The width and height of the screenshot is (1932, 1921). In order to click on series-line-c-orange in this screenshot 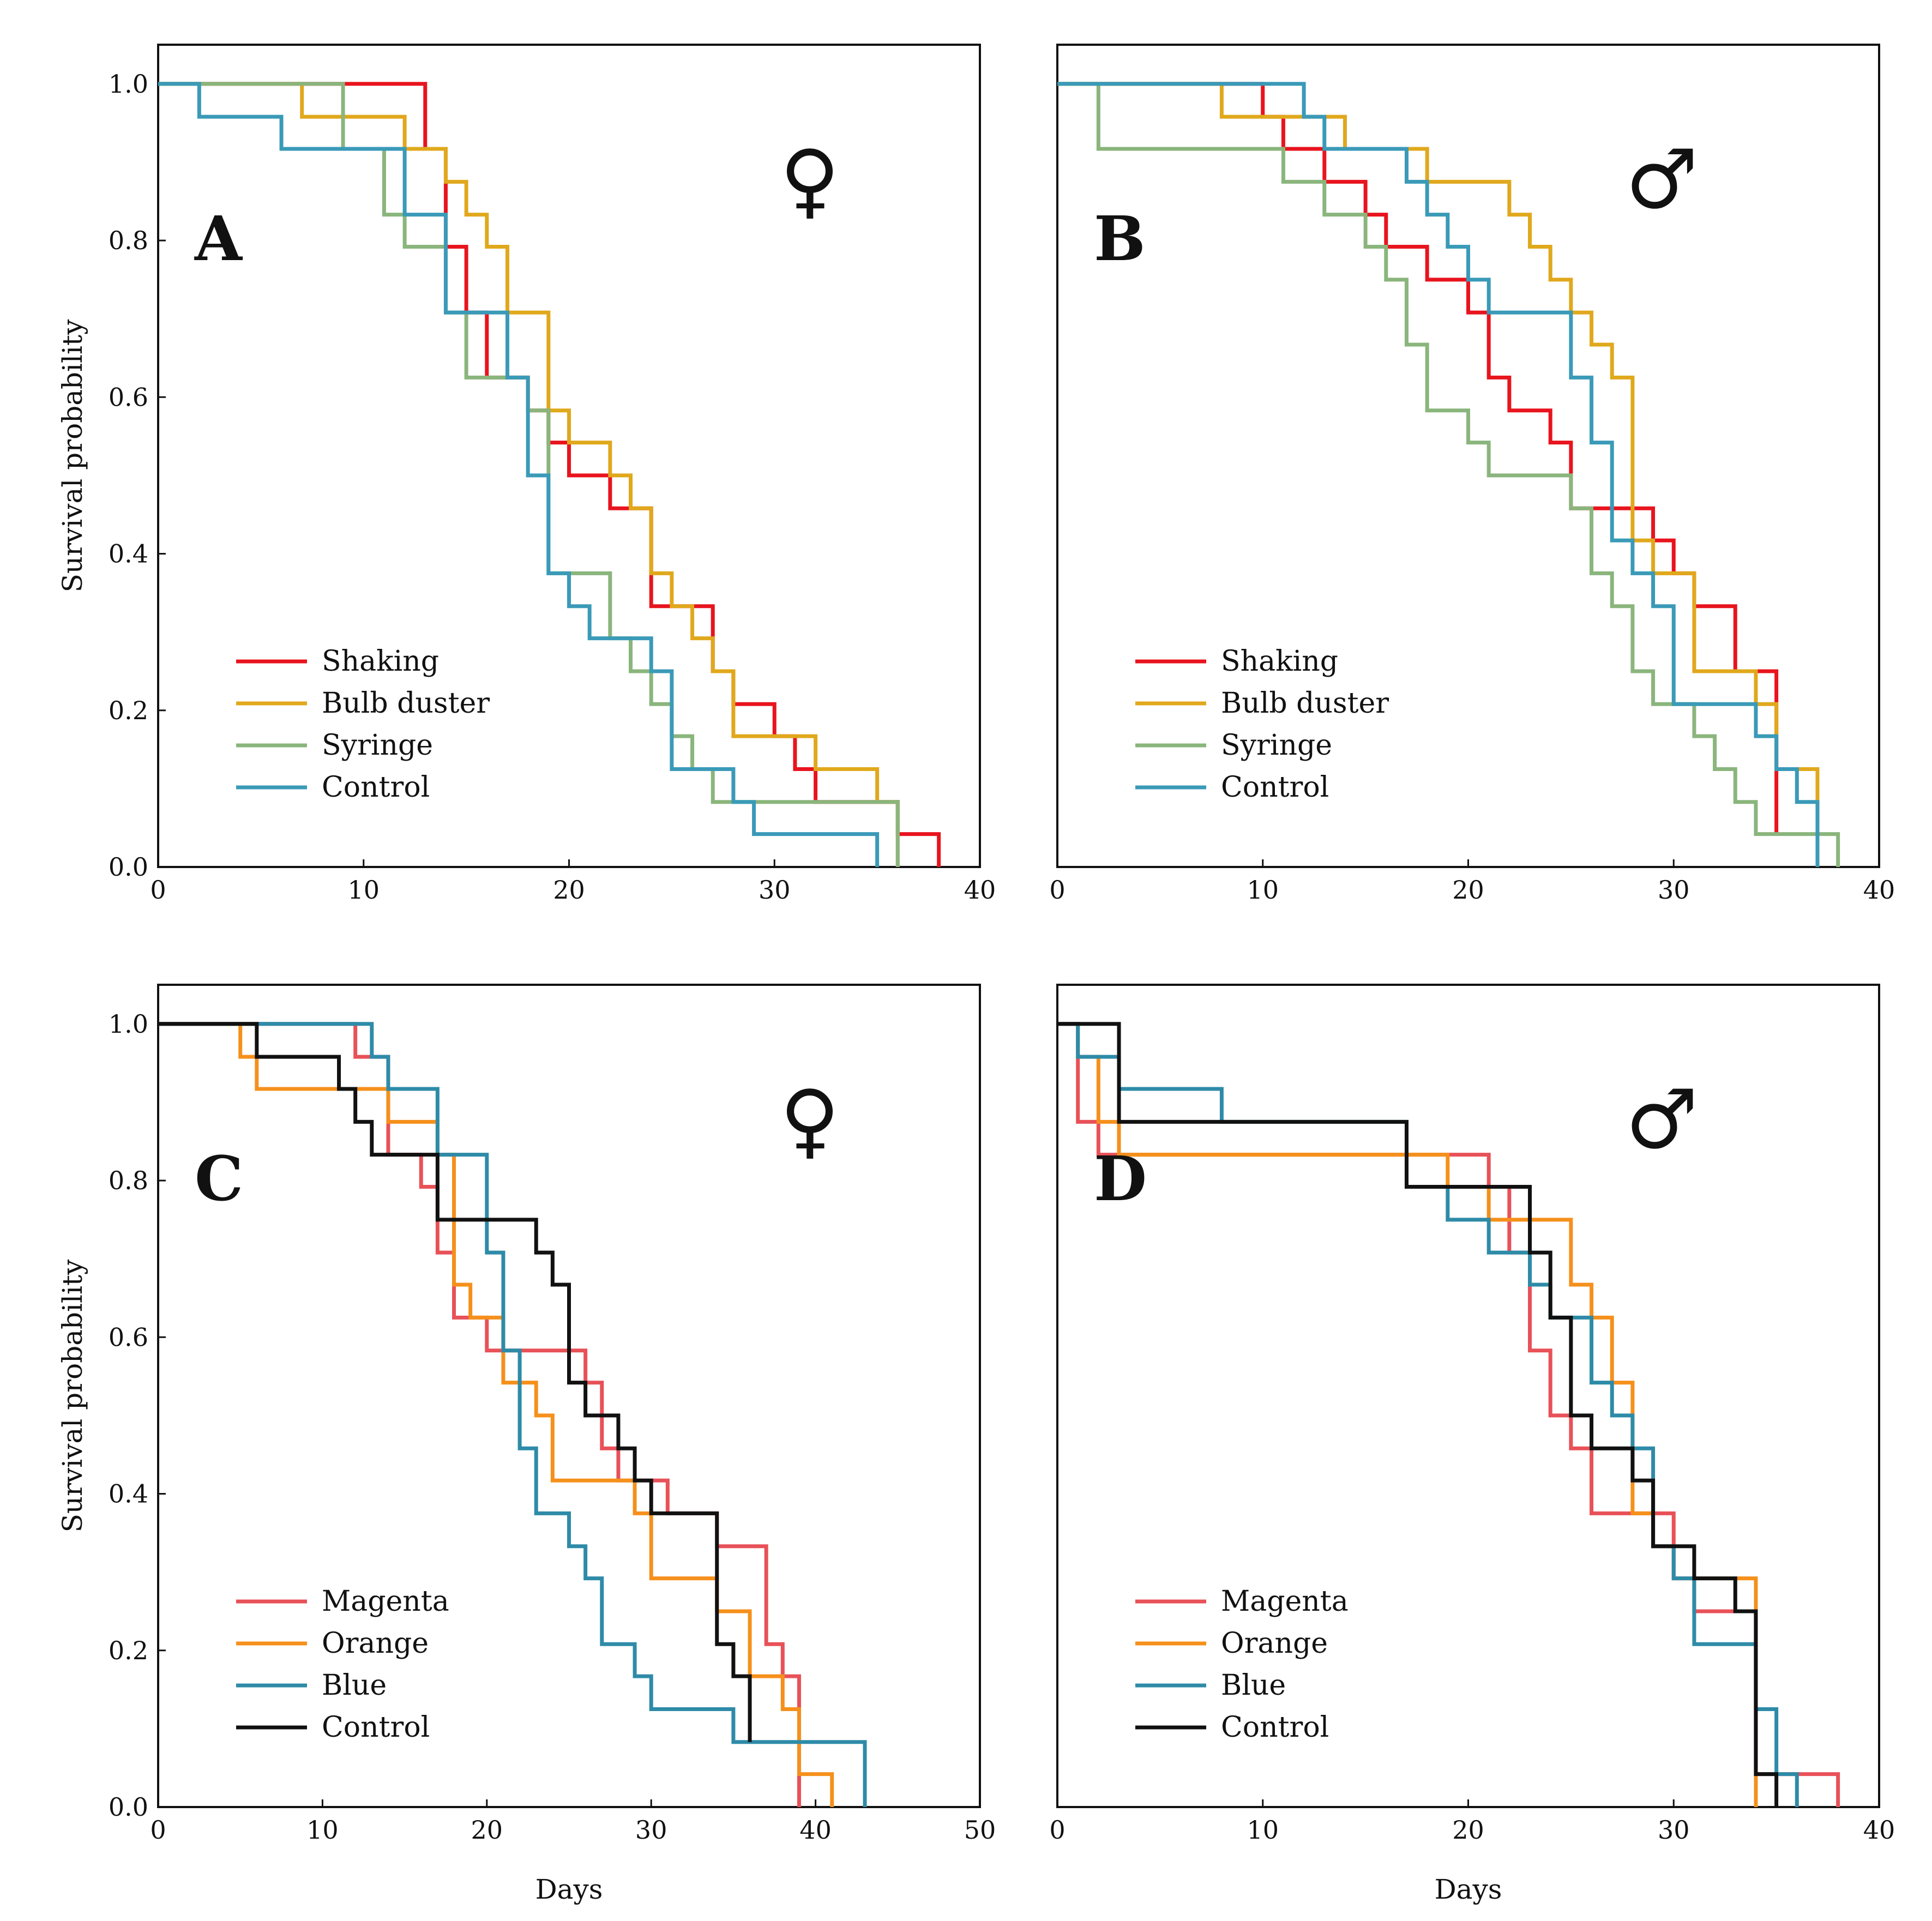, I will do `click(496, 1414)`.